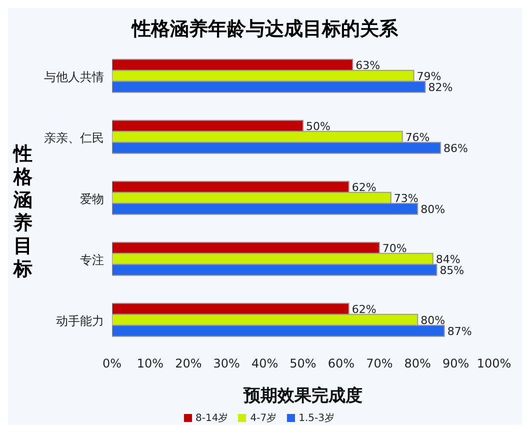 This screenshot has height=433, width=530. I want to click on data-label: 85%, so click(452, 270).